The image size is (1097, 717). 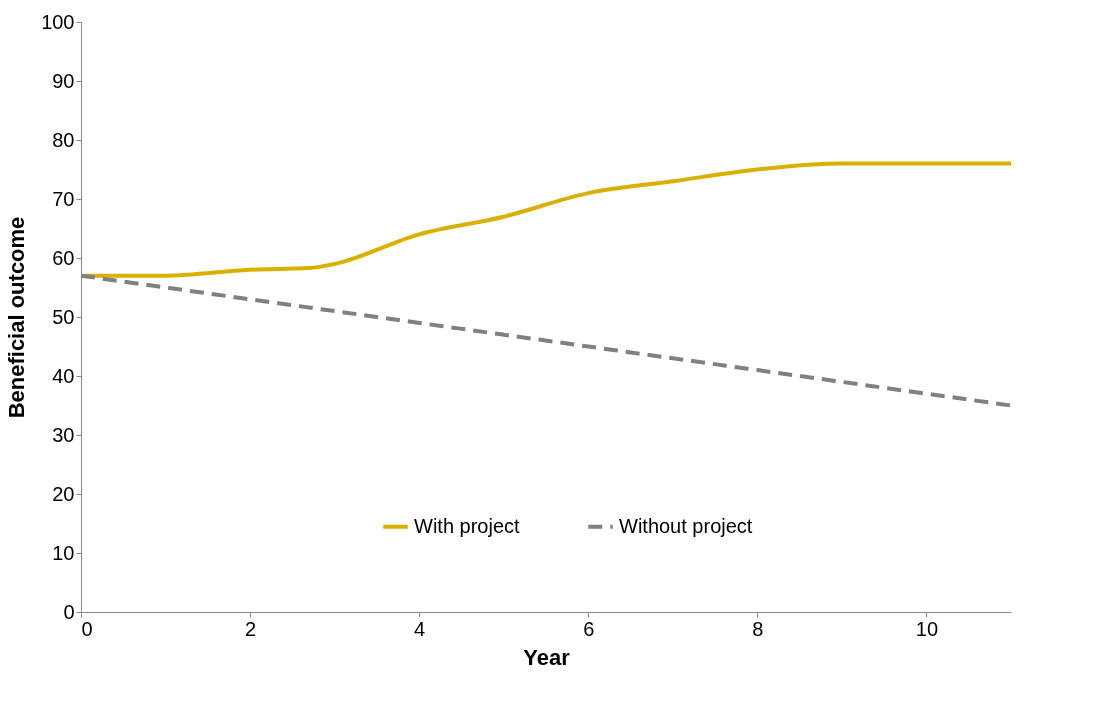 What do you see at coordinates (69, 611) in the screenshot?
I see `y-tick-label: 0` at bounding box center [69, 611].